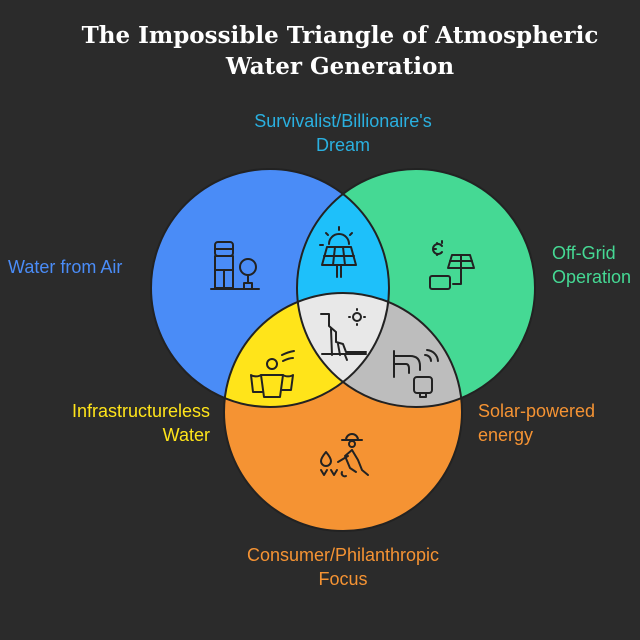 The image size is (640, 640). Describe the element at coordinates (344, 455) in the screenshot. I see `farmer-planting-icon` at that location.